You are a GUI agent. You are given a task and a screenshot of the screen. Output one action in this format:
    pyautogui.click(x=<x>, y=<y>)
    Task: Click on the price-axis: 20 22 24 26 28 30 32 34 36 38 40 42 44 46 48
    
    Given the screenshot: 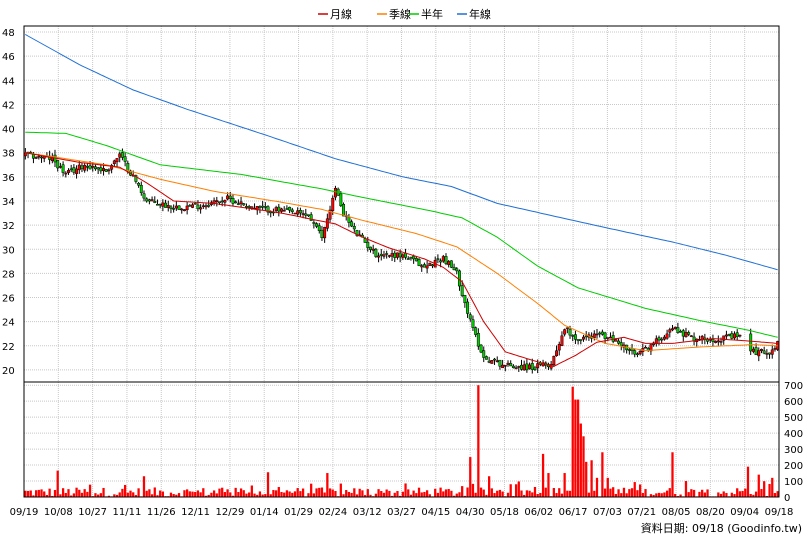 What is the action you would take?
    pyautogui.click(x=8, y=202)
    